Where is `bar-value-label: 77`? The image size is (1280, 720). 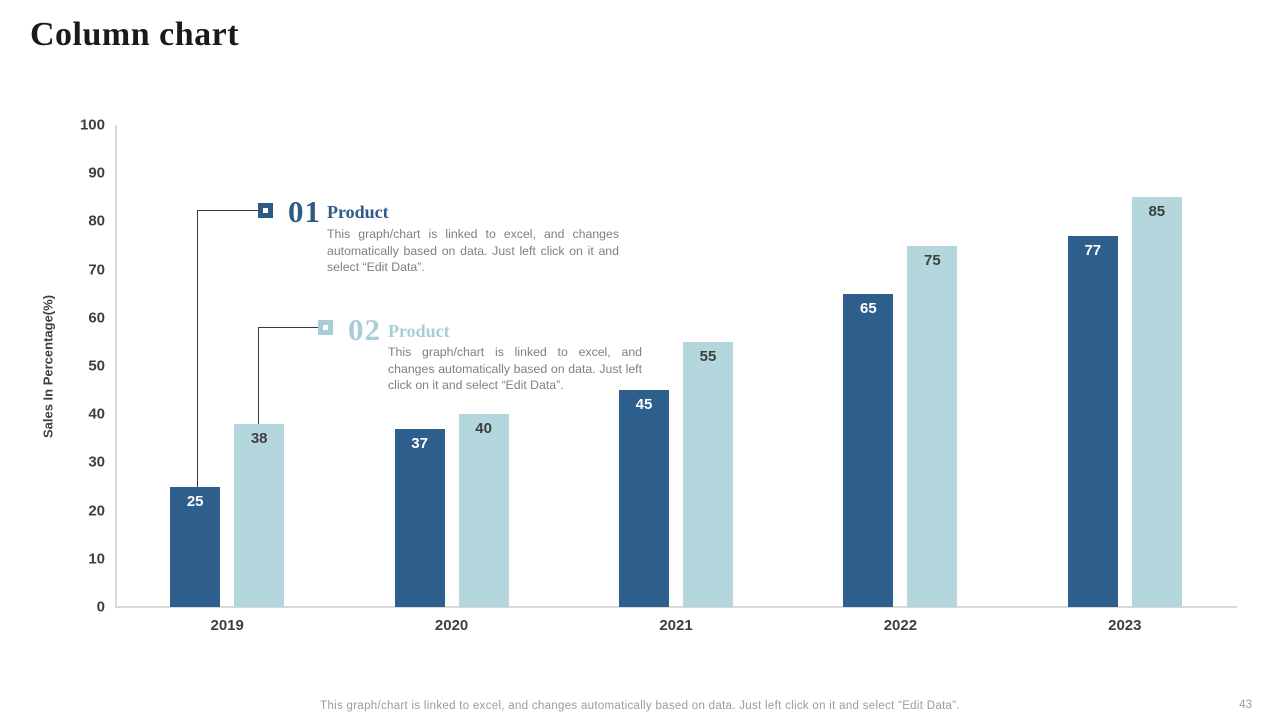
bar-value-label: 77 is located at coordinates (1093, 250).